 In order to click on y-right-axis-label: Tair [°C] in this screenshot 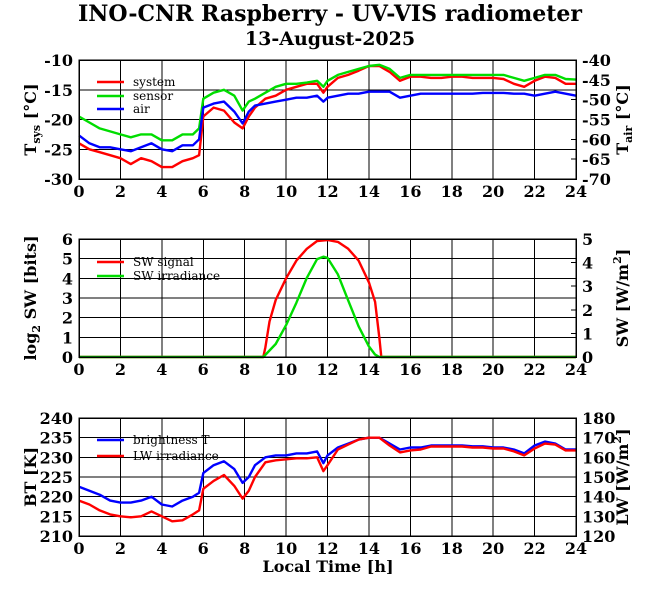, I will do `click(624, 119)`.